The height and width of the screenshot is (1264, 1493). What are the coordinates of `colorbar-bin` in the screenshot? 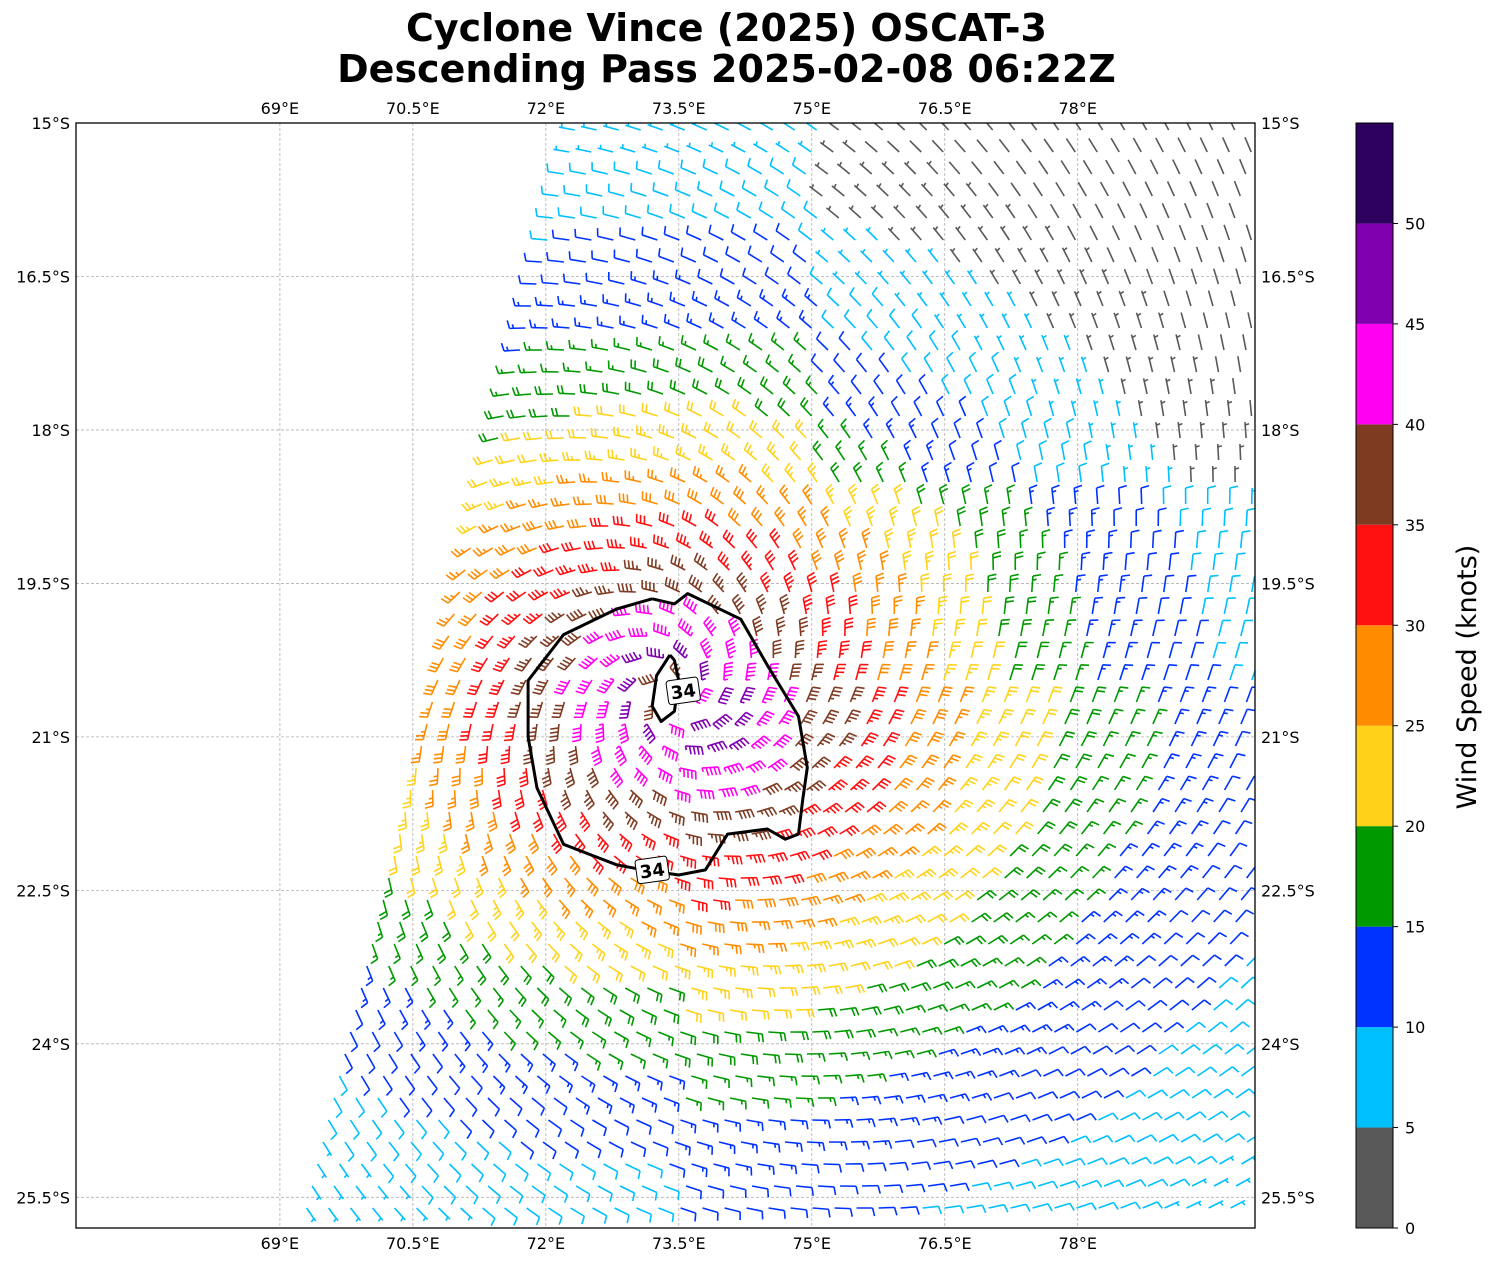 It's located at (1374, 1177).